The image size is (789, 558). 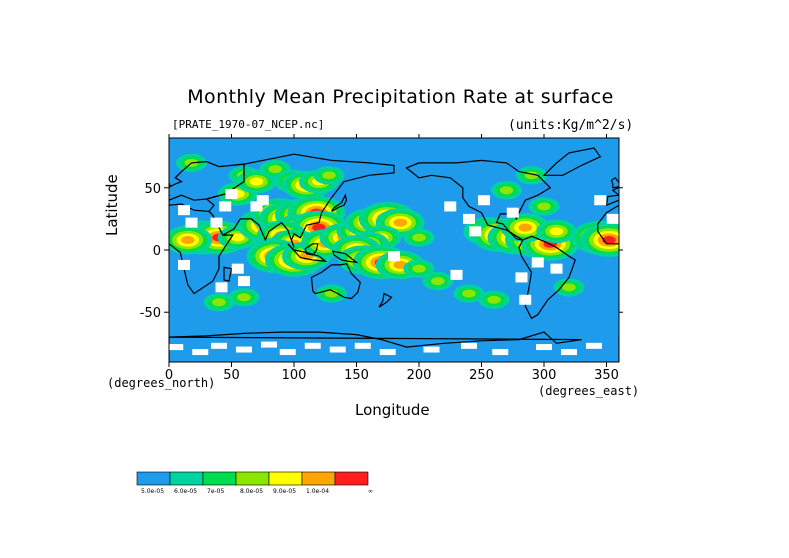 What do you see at coordinates (201, 249) in the screenshot?
I see `coastline-africa` at bounding box center [201, 249].